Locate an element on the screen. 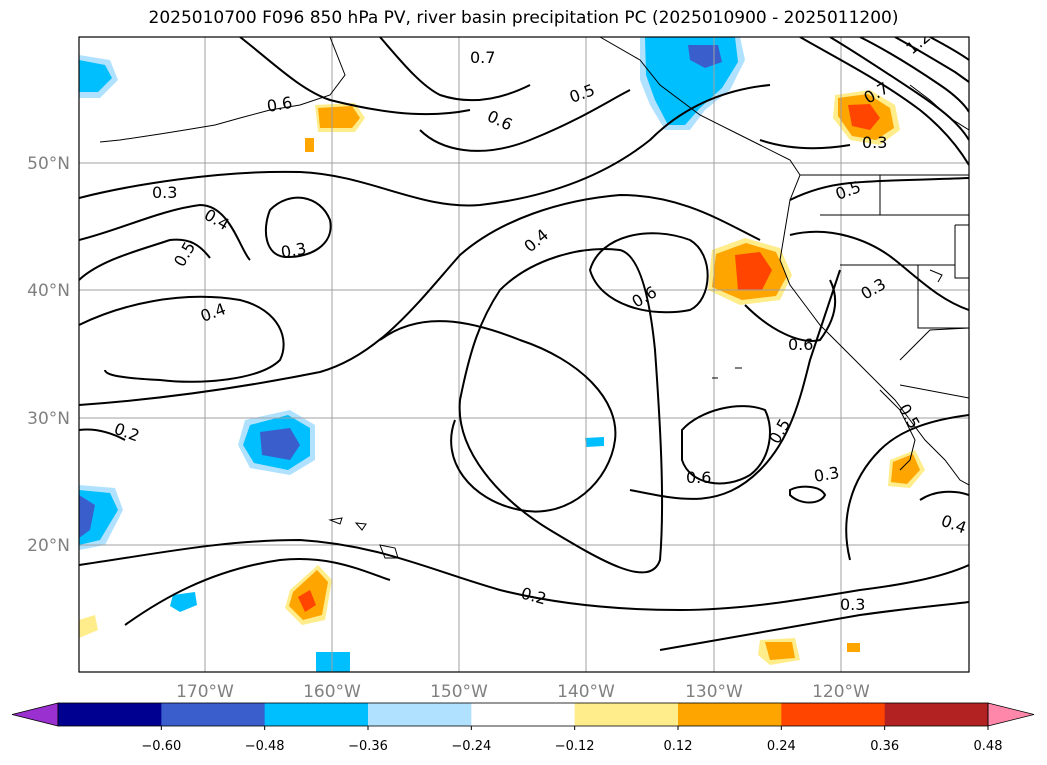 The height and width of the screenshot is (765, 1047). colorbar-tick-label: 0.48 is located at coordinates (988, 746).